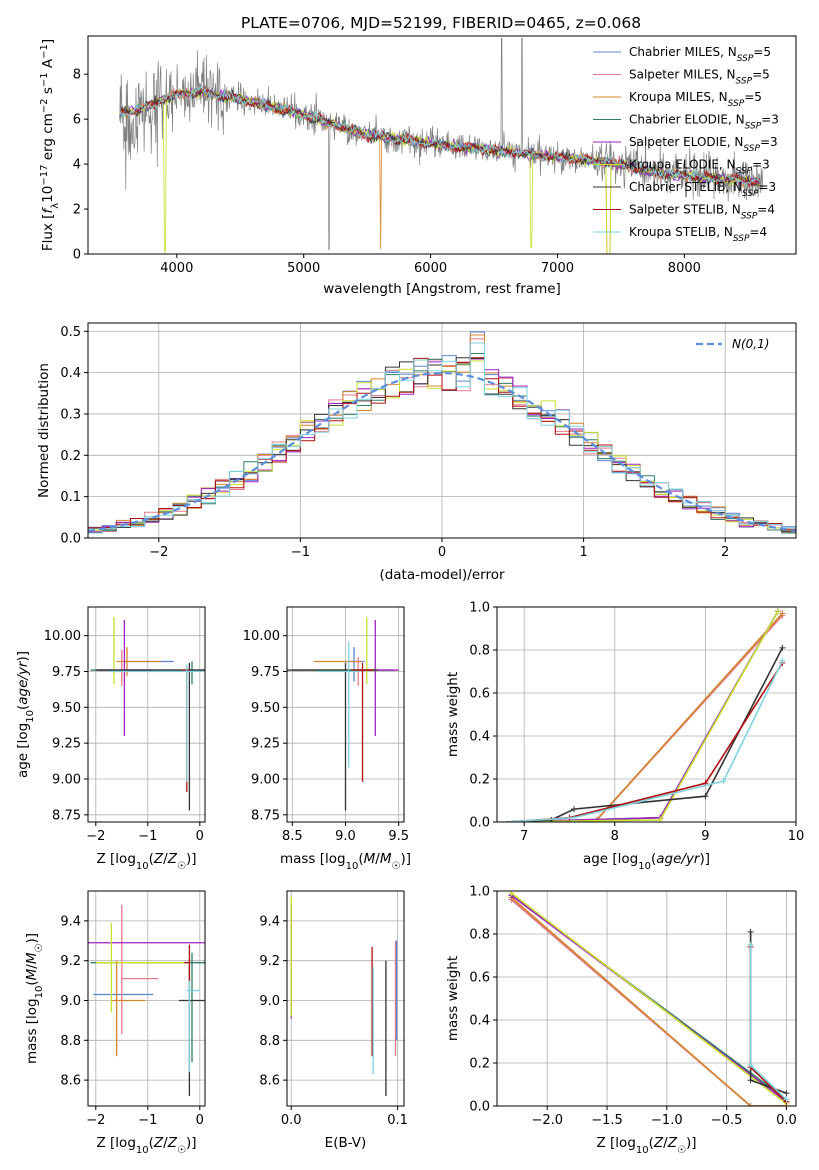  Describe the element at coordinates (66, 672) in the screenshot. I see `y-tick-label: 9.75` at that location.